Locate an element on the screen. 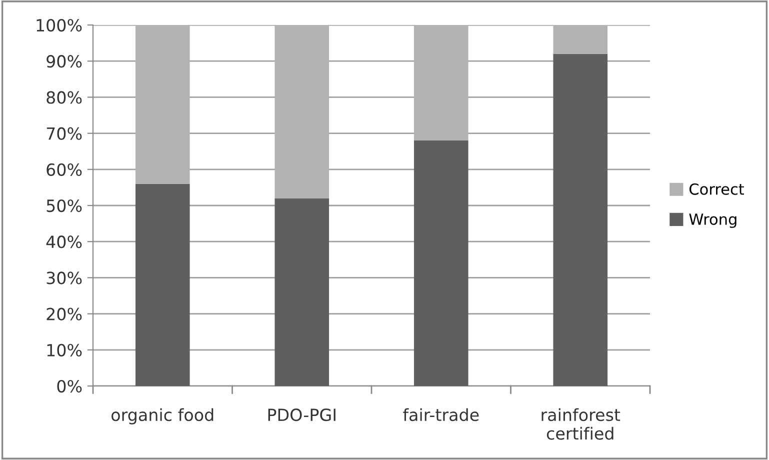  y-tick-label: 90% is located at coordinates (64, 61).